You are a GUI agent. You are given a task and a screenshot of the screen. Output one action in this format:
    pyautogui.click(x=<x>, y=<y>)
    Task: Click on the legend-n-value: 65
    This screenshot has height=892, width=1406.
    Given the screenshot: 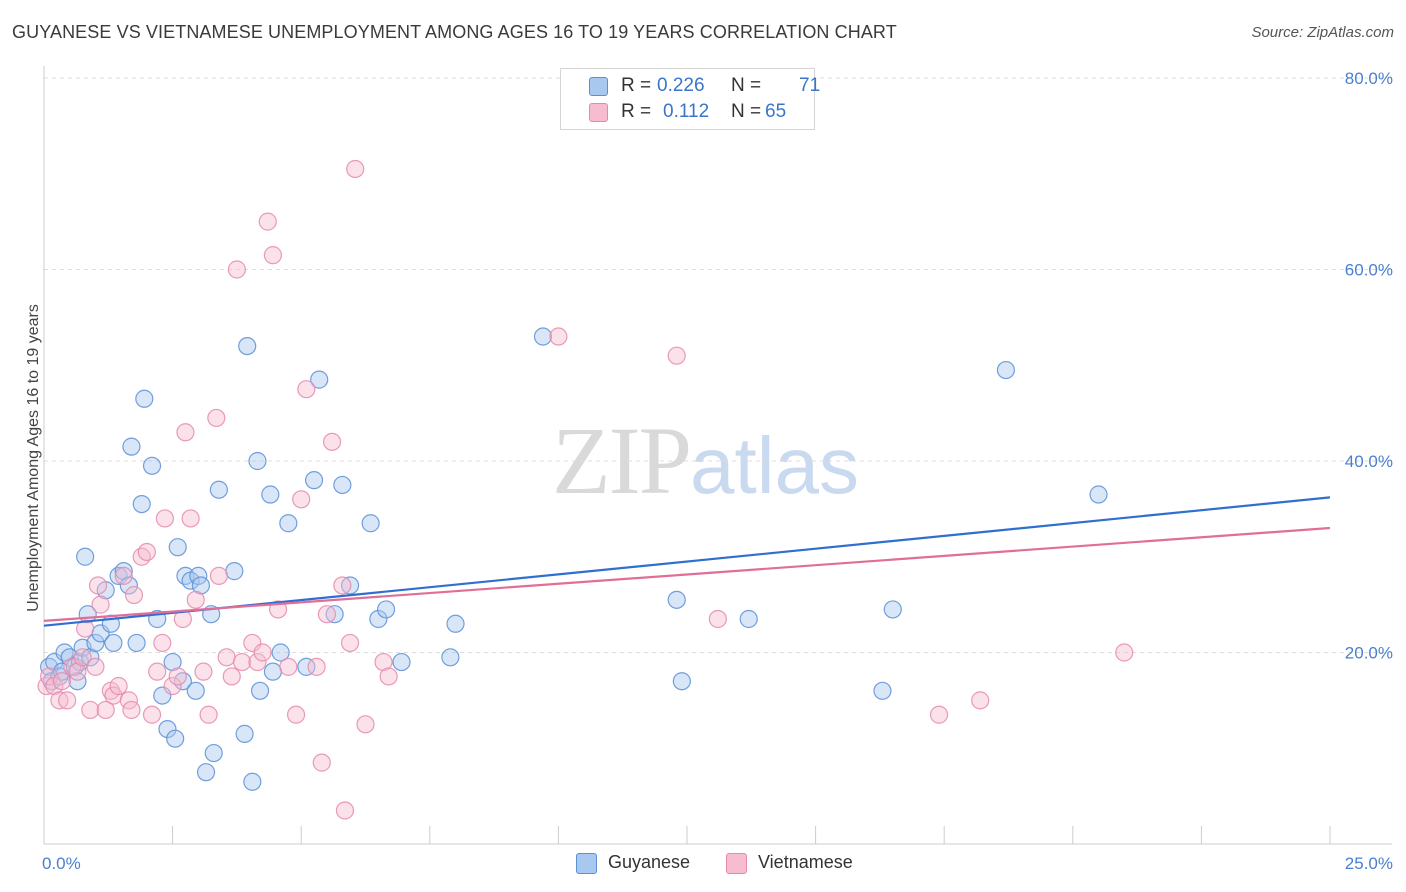 What is the action you would take?
    pyautogui.click(x=776, y=111)
    